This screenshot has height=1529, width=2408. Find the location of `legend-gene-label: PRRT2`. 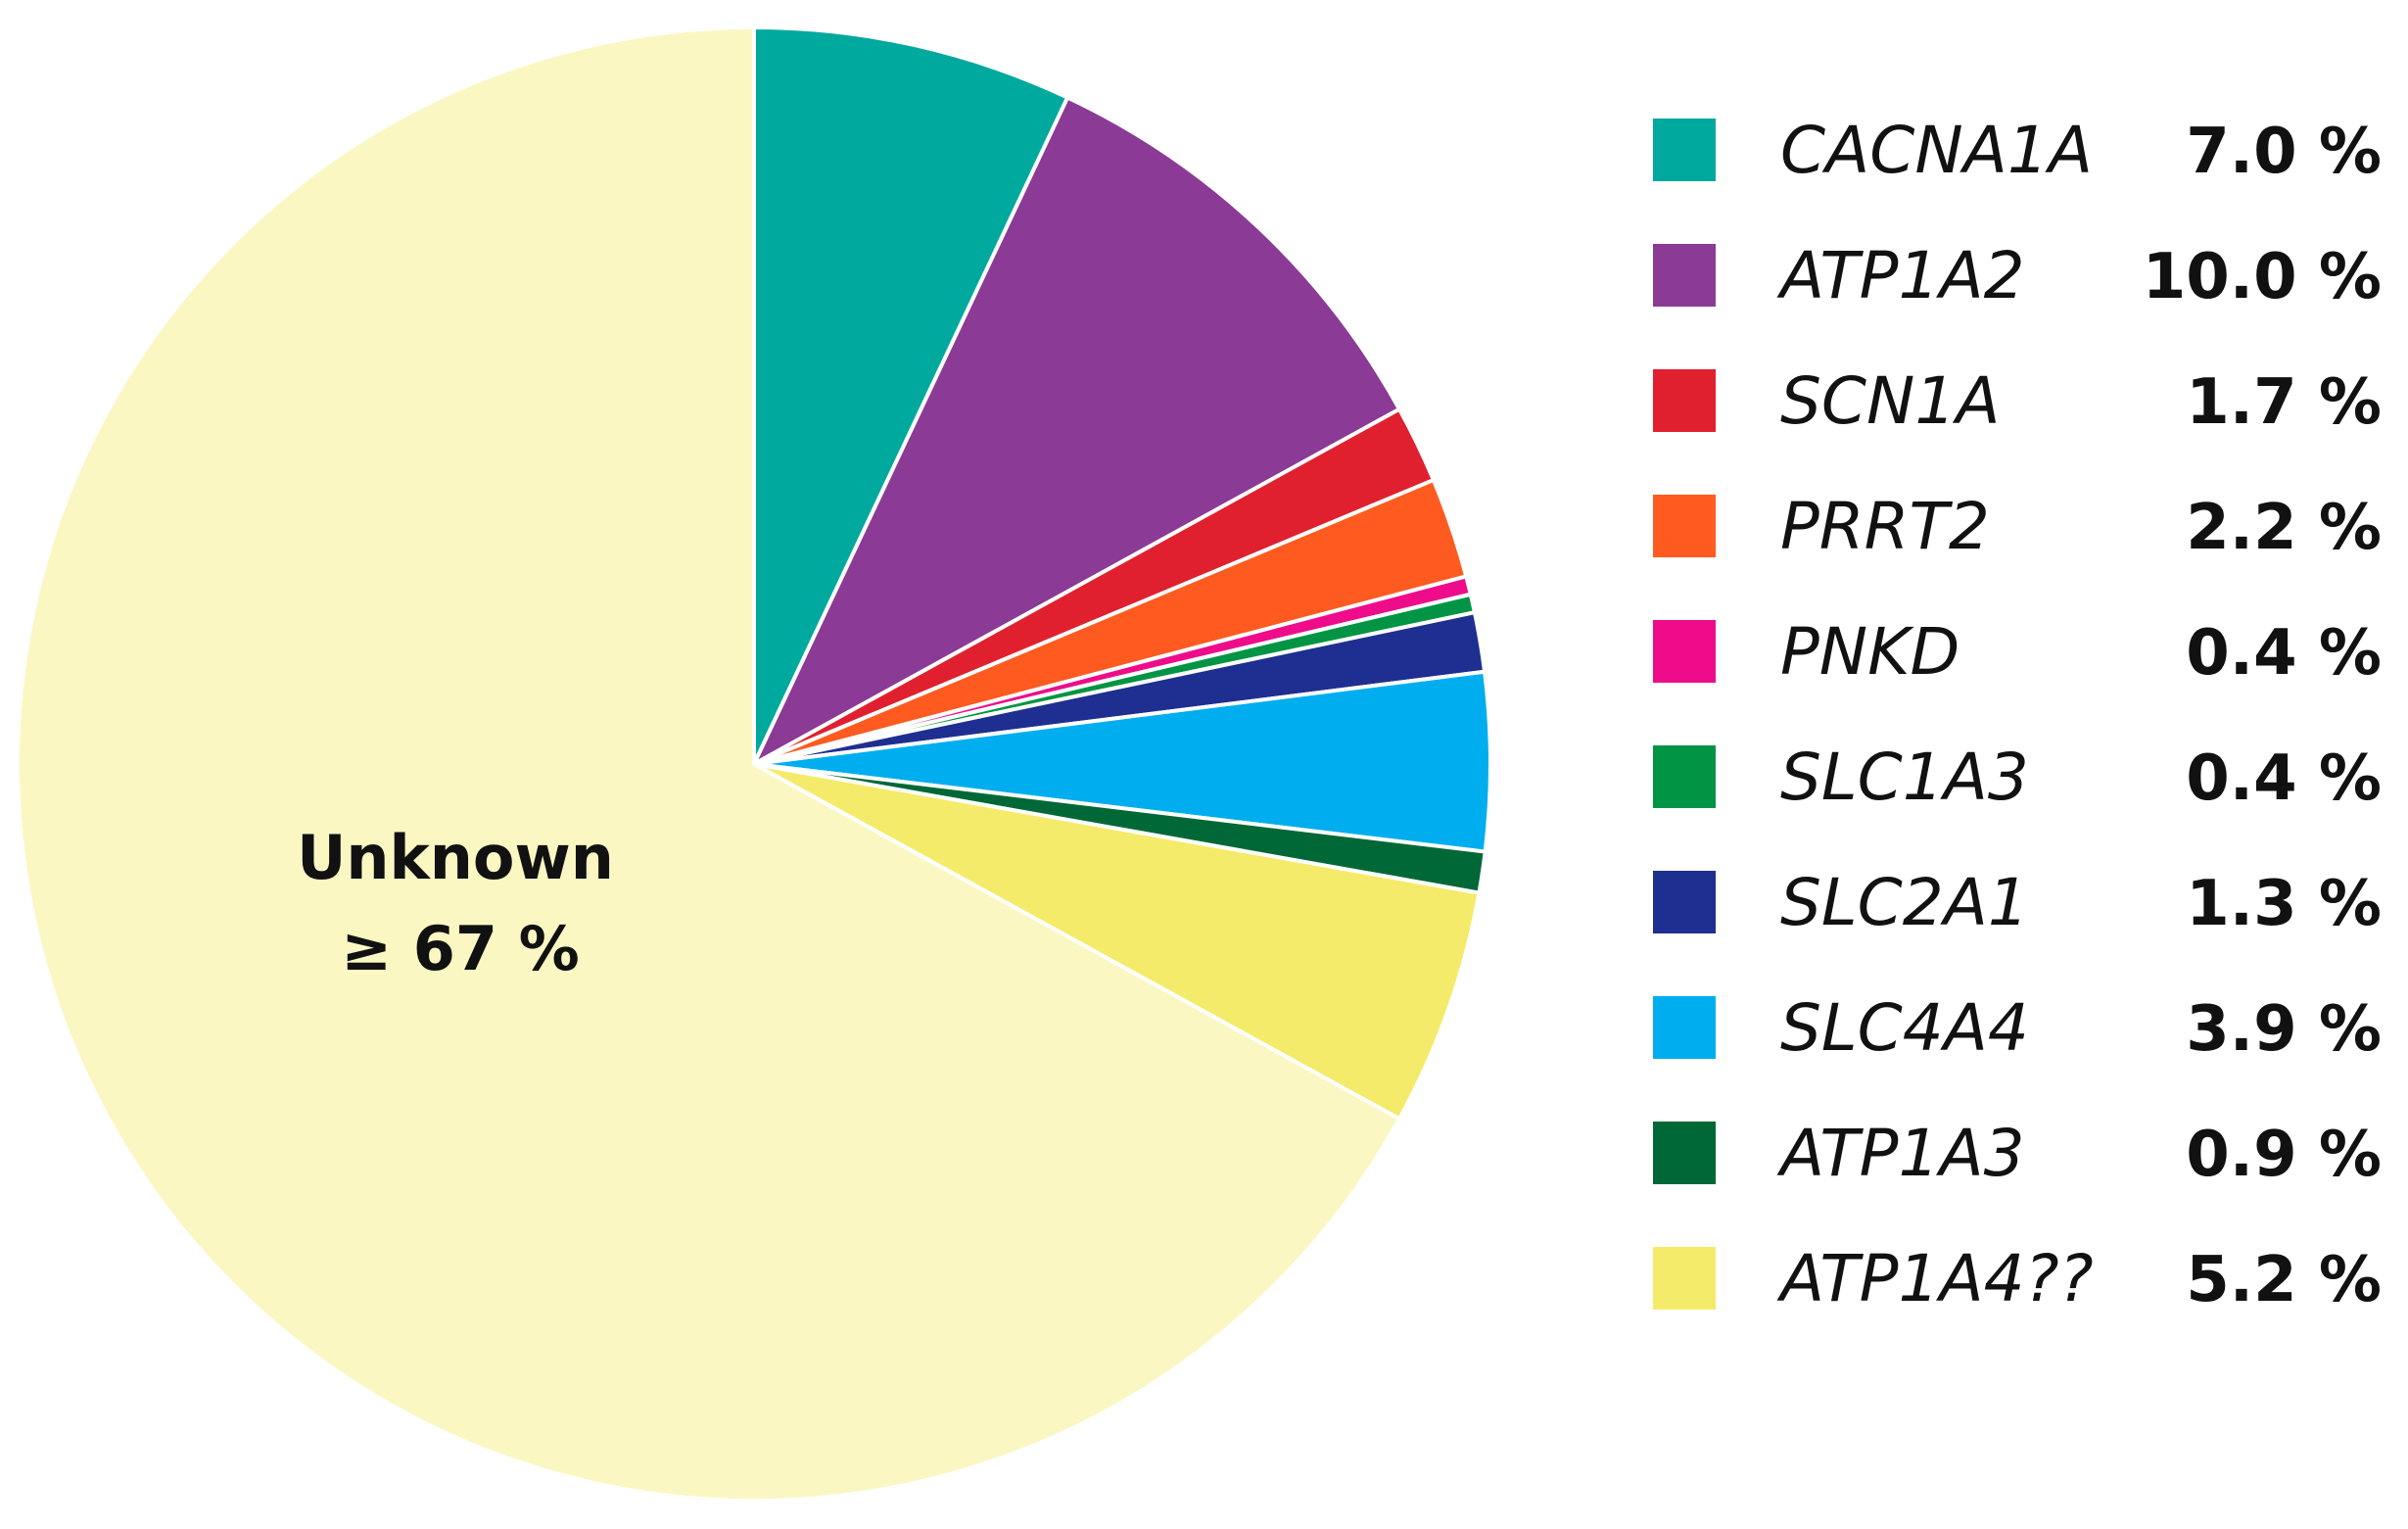

legend-gene-label: PRRT2 is located at coordinates (1885, 526).